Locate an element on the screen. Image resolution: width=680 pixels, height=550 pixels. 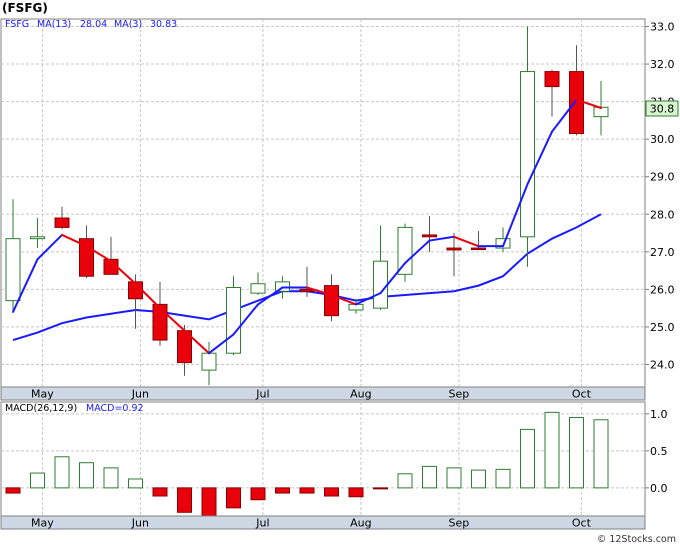
price-tick-label: 26.0 is located at coordinates (662, 289).